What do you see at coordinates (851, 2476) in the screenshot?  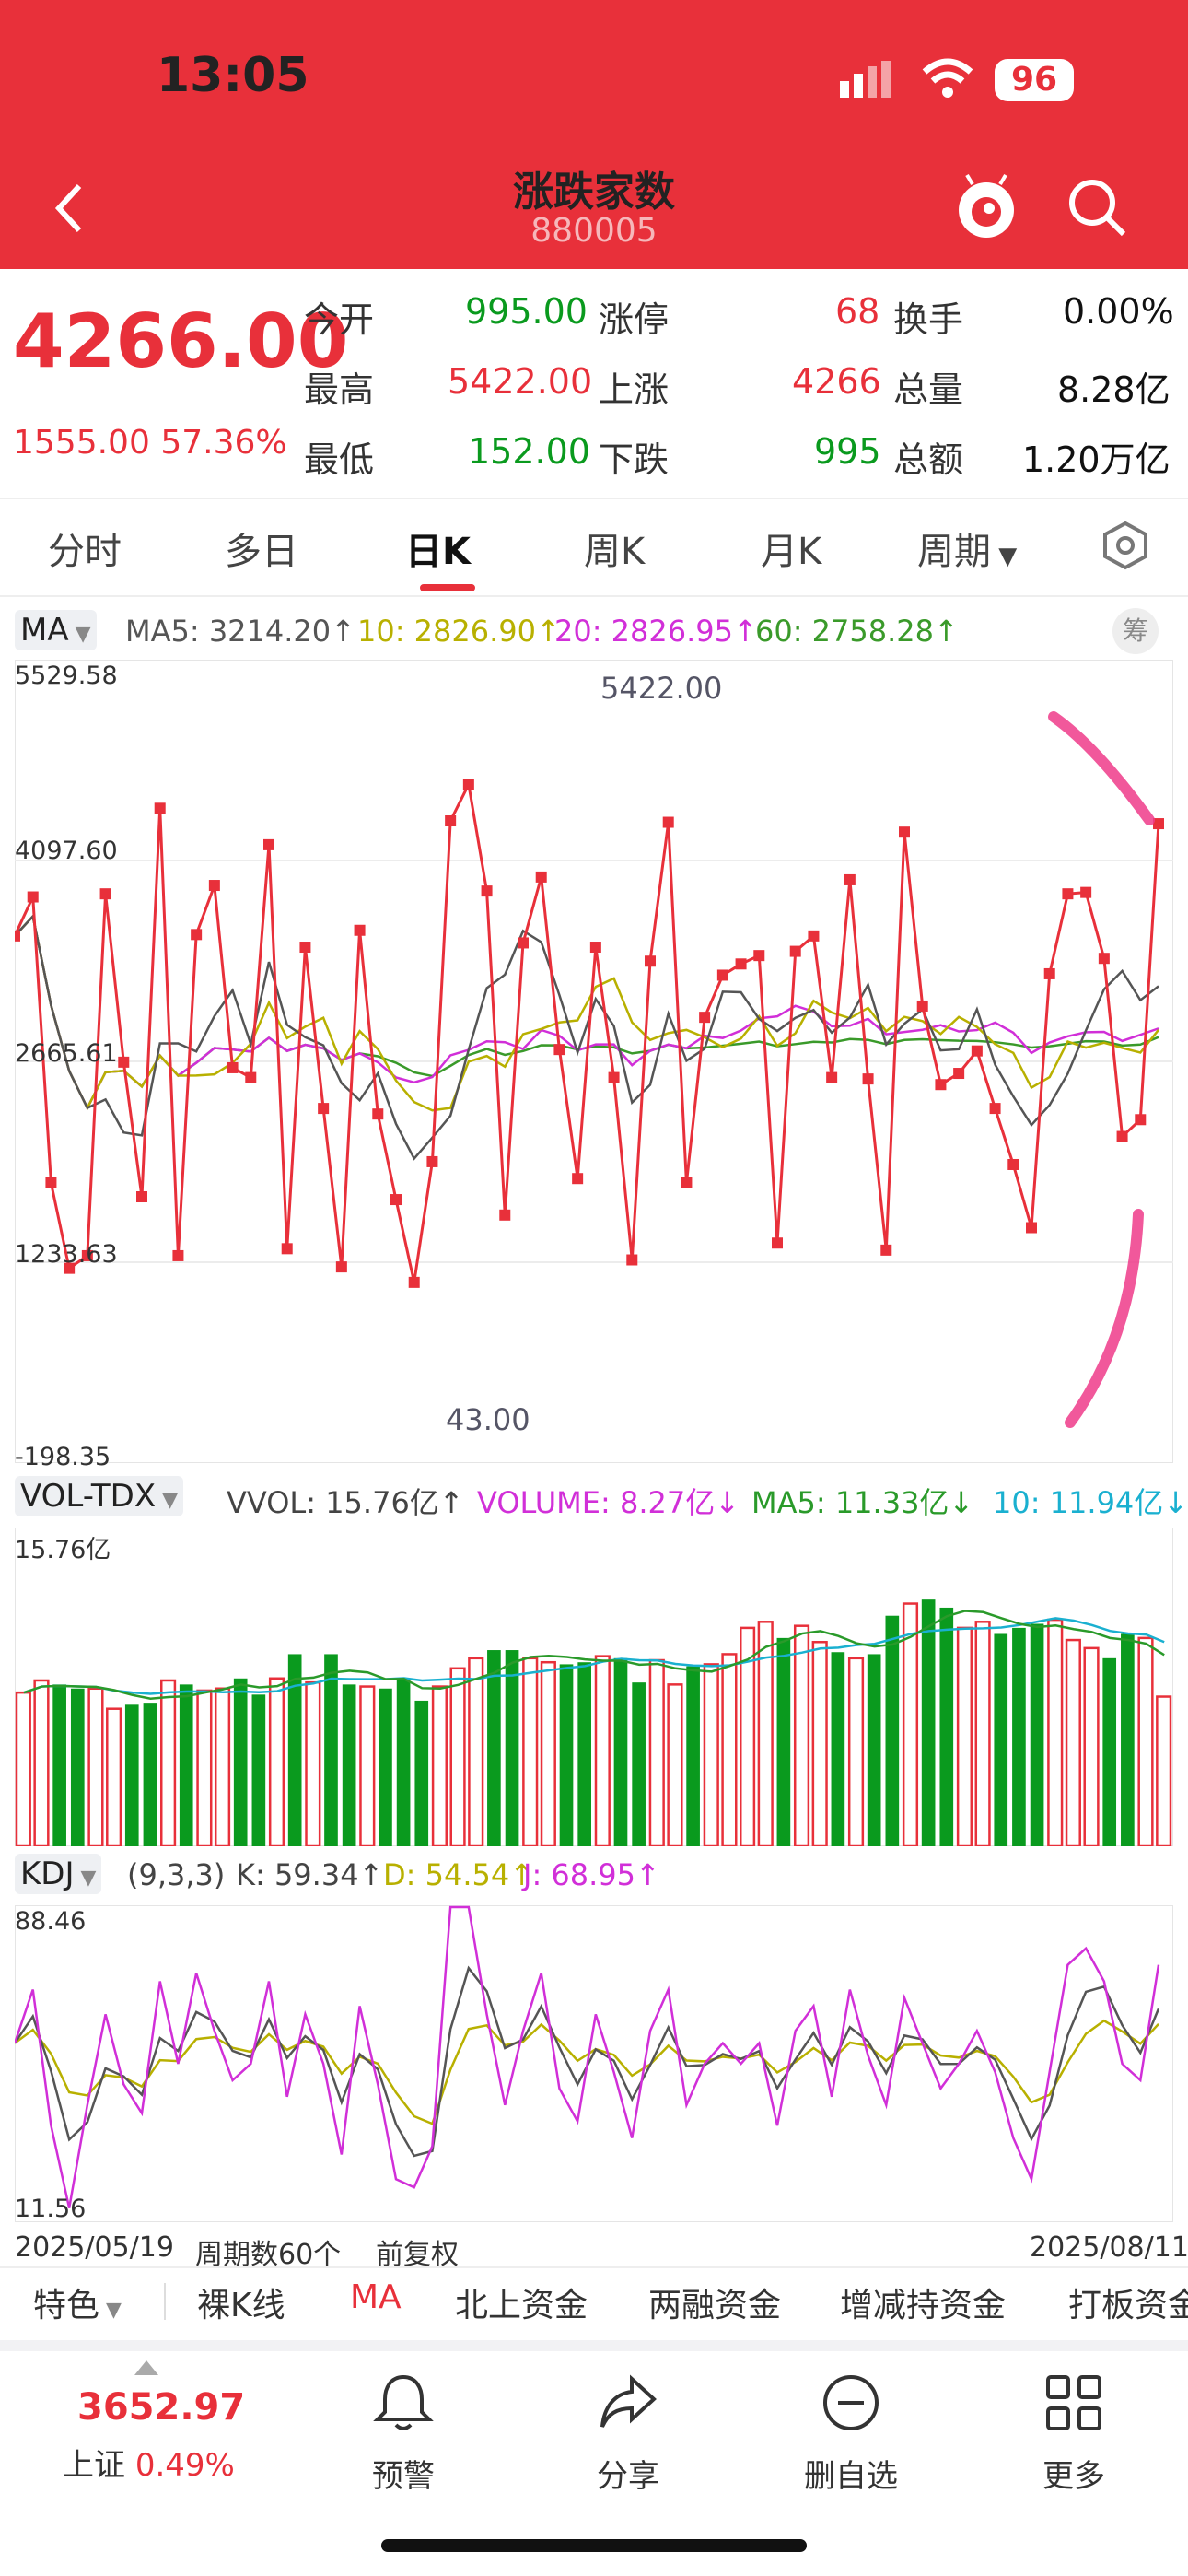 I see `nav-remove-watchlist: 删自选` at bounding box center [851, 2476].